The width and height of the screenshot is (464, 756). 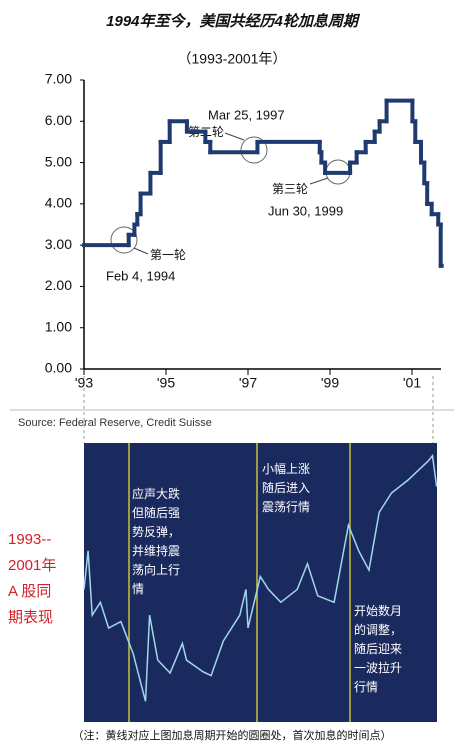 What do you see at coordinates (248, 383) in the screenshot?
I see `x-tick-label: '97` at bounding box center [248, 383].